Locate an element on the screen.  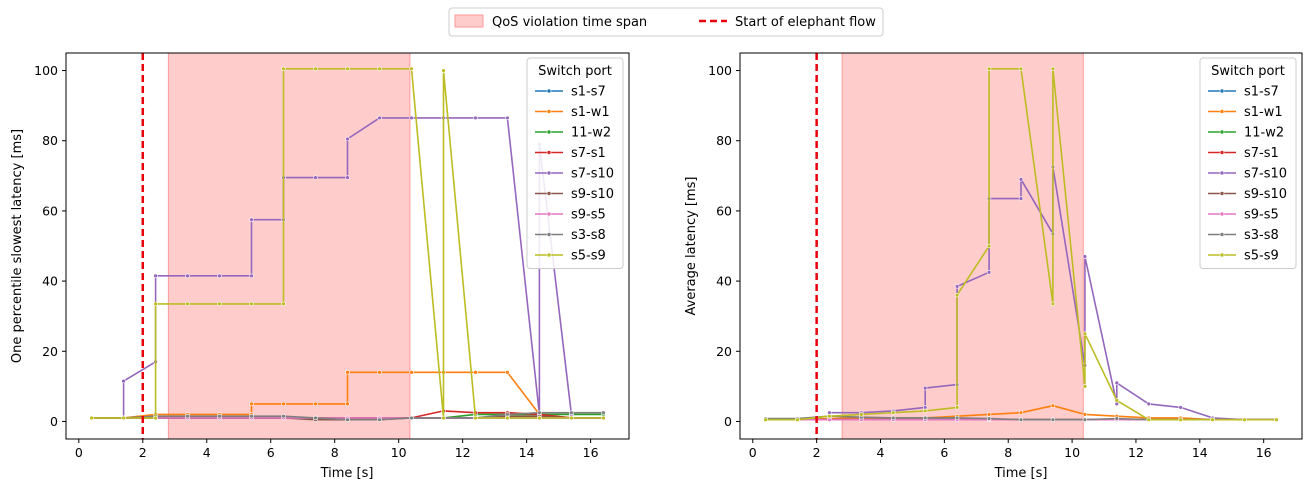
y-tick-label: 40 is located at coordinates (724, 281).